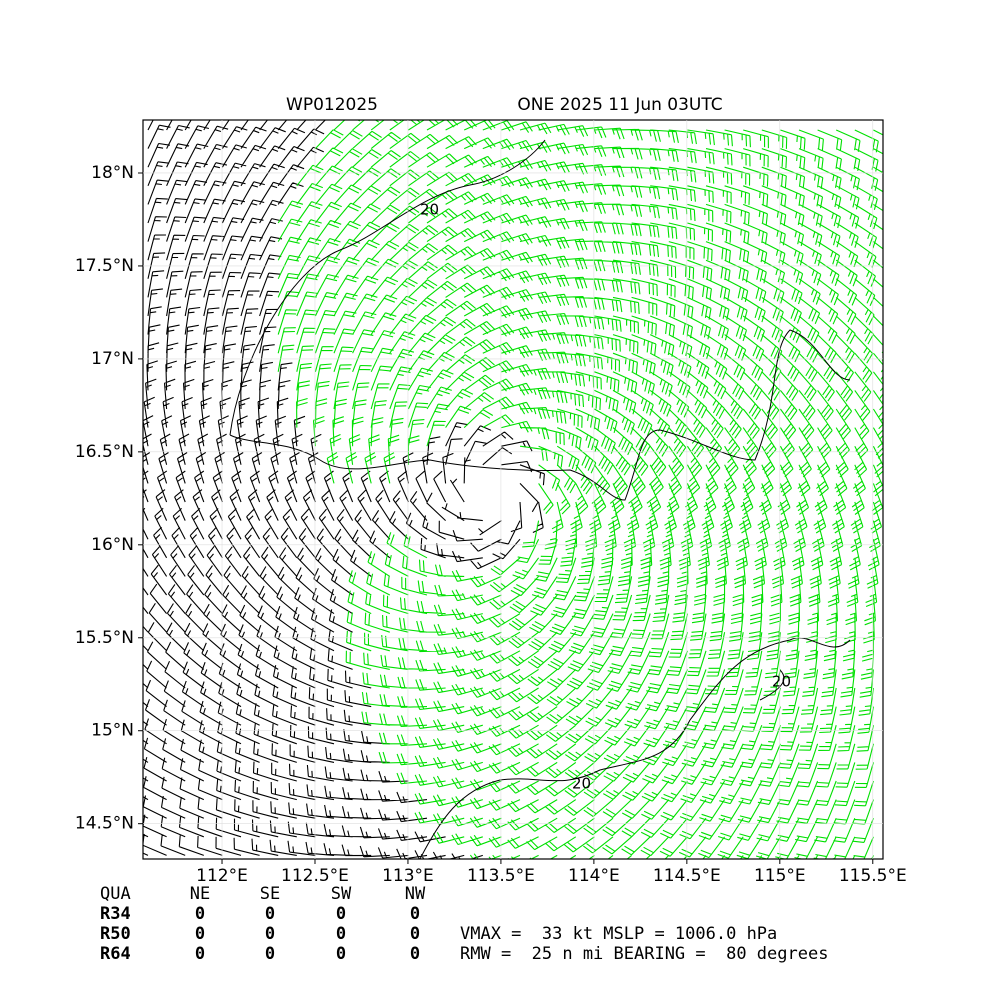 Image resolution: width=1000 pixels, height=1004 pixels. Describe the element at coordinates (104, 824) in the screenshot. I see `y-tick-label: 14.5°N` at that location.